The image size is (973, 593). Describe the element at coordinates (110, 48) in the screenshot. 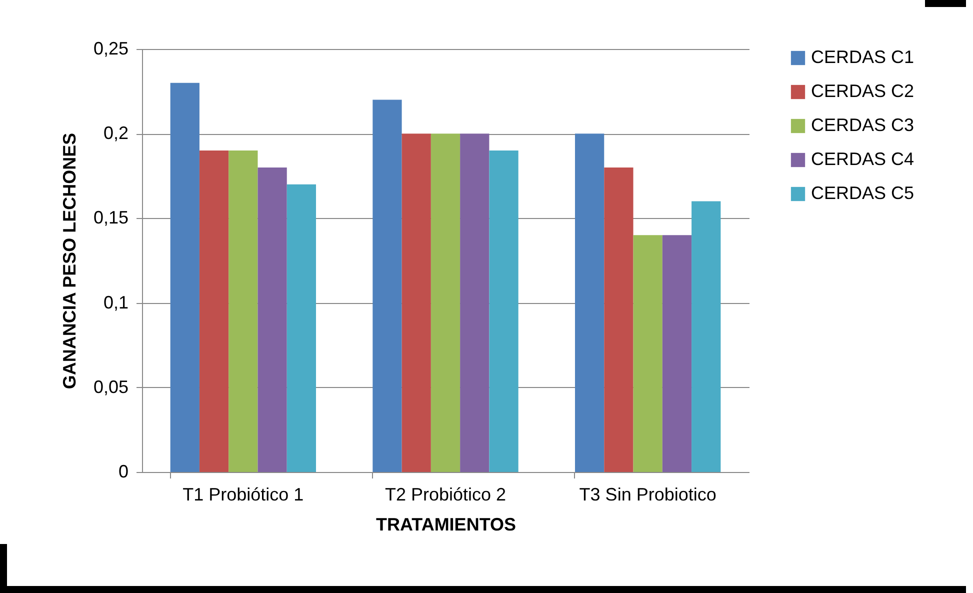

I see `y-tick-label: 0,25` at that location.